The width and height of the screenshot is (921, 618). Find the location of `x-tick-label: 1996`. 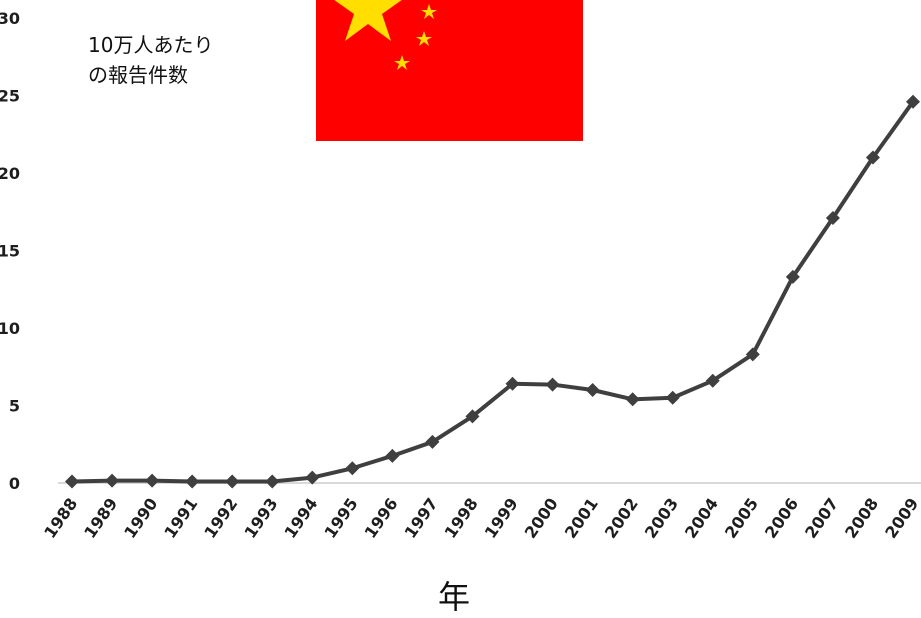

x-tick-label: 1996 is located at coordinates (381, 517).